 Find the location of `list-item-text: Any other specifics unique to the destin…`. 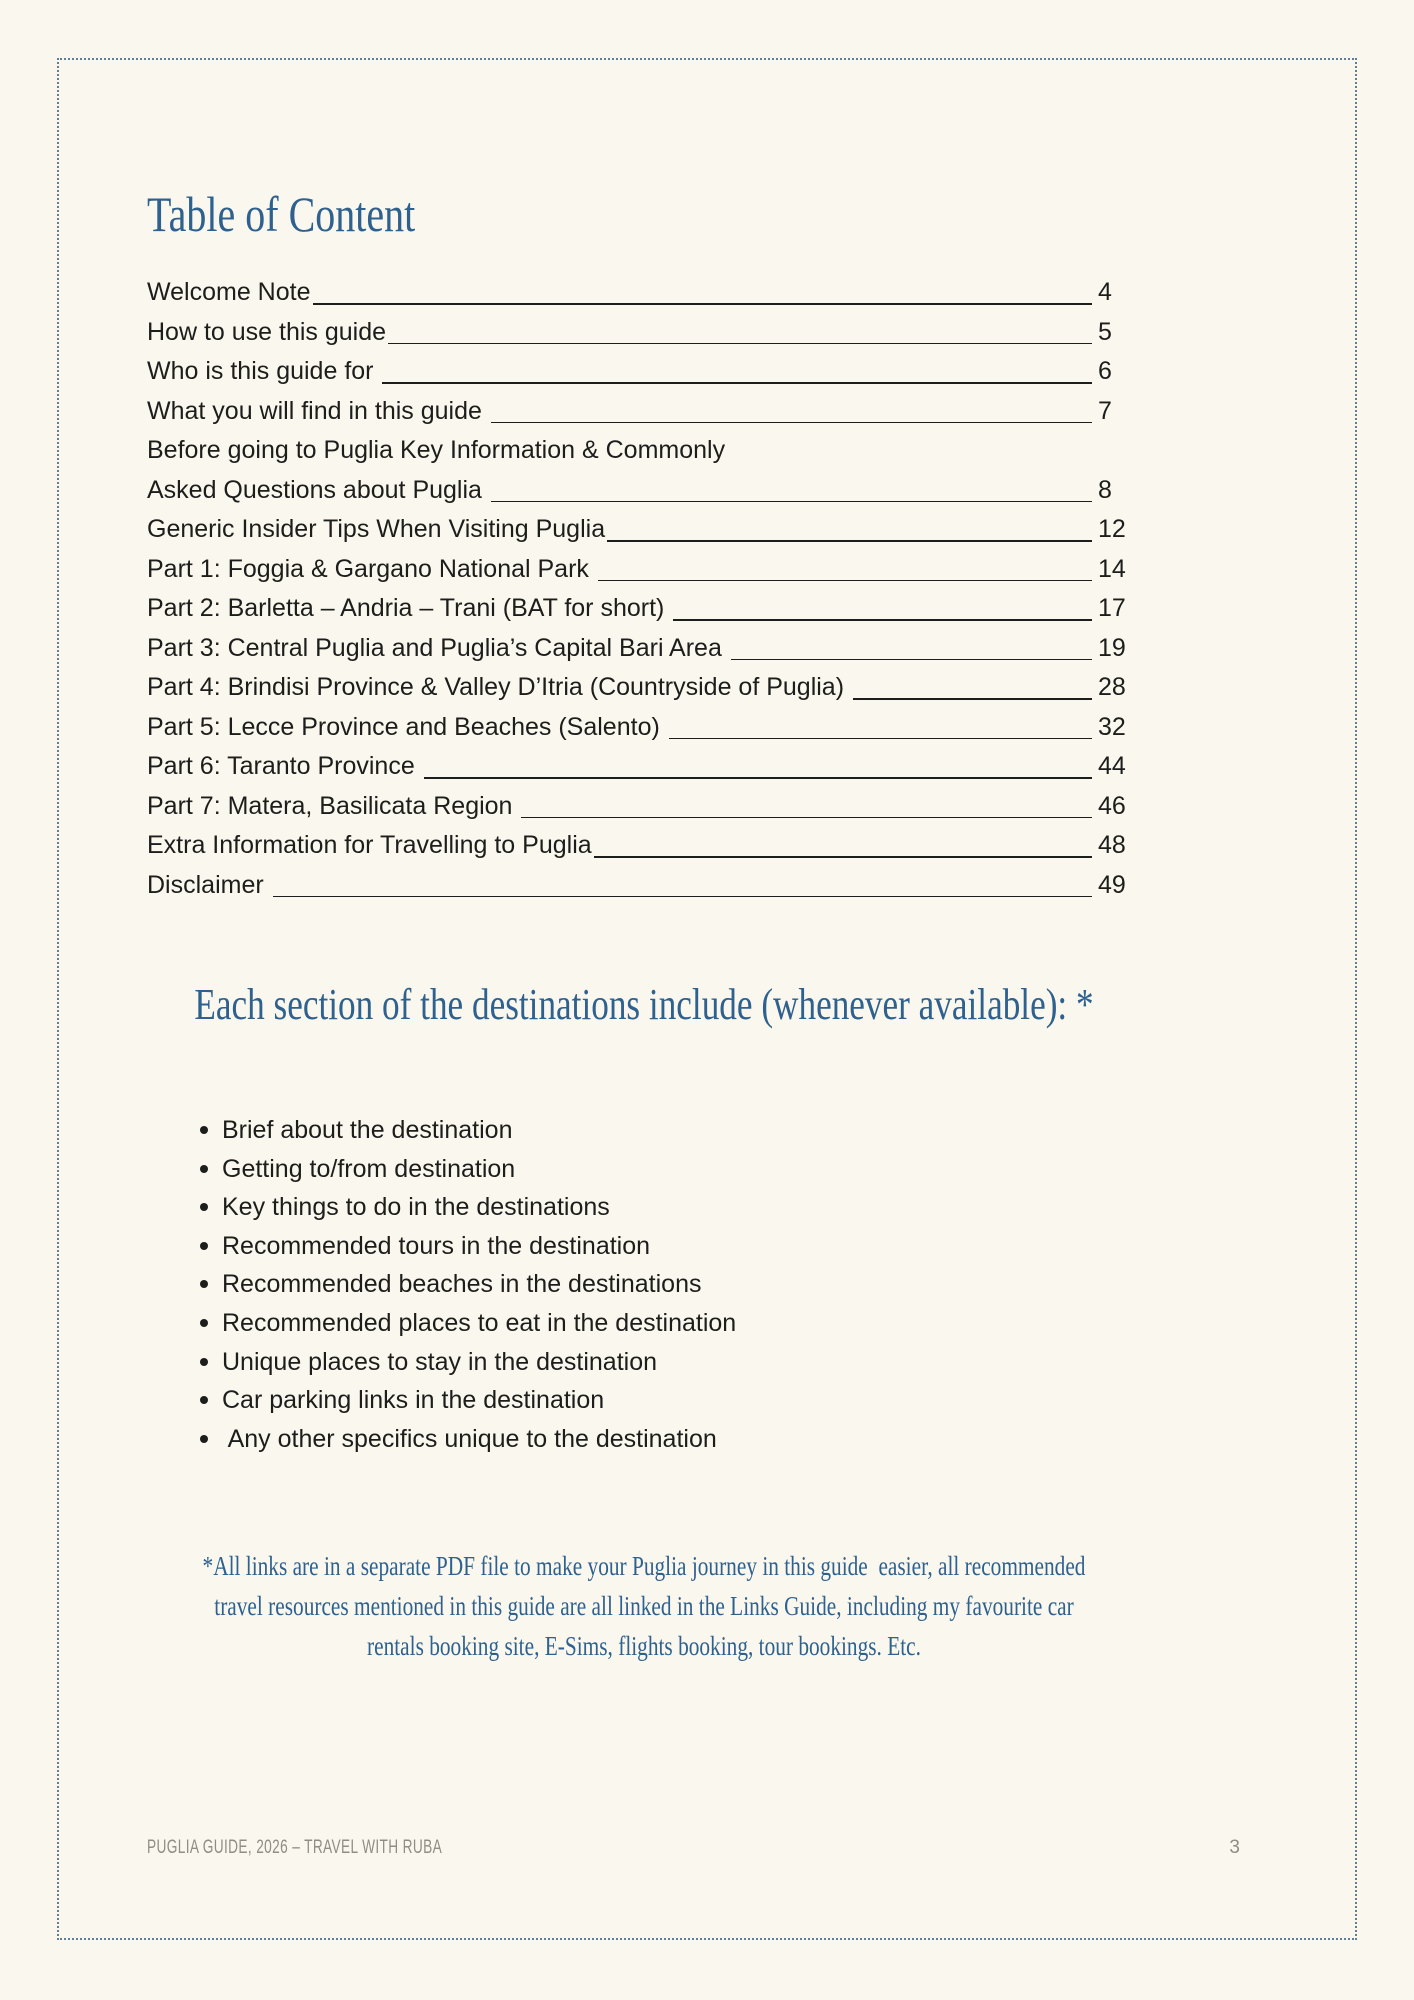

list-item-text: Any other specifics unique to the destin… is located at coordinates (469, 1438).